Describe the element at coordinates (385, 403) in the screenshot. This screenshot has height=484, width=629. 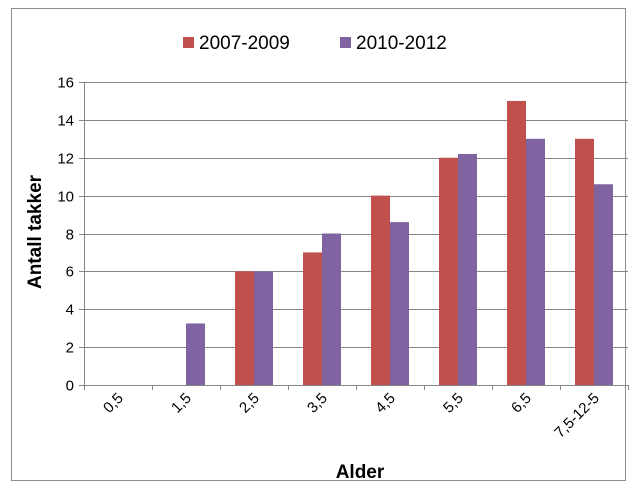
I see `x-tick-label: 4,5` at that location.